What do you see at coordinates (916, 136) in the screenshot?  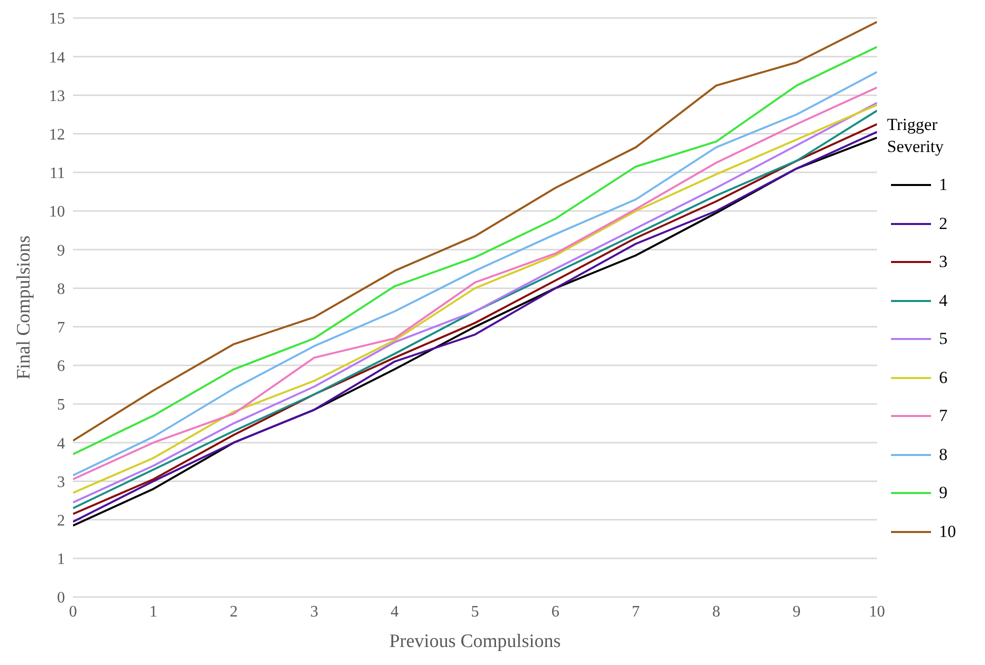 I see `legend-title: Trigger Severity` at bounding box center [916, 136].